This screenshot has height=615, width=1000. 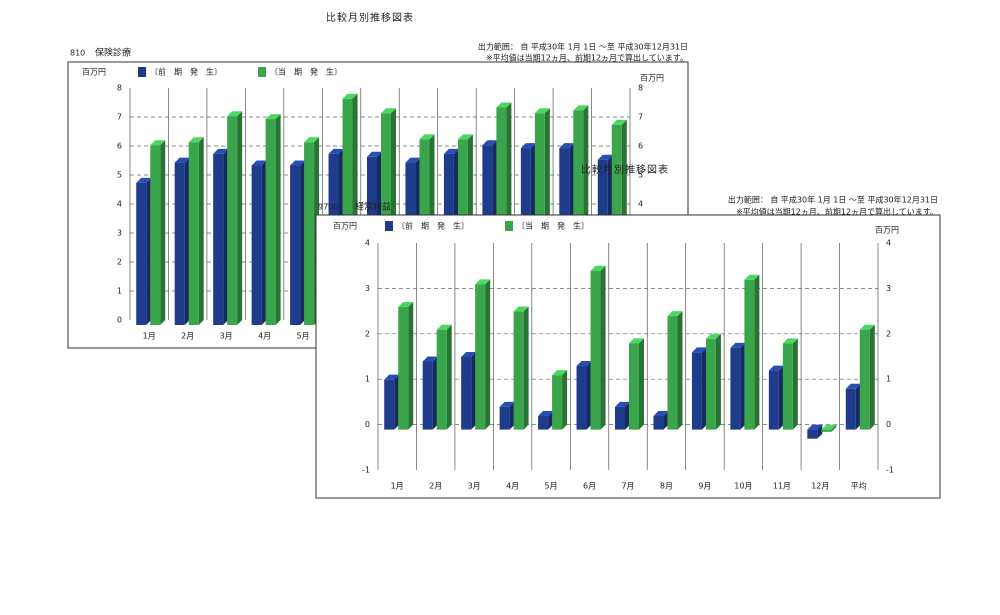 What do you see at coordinates (370, 17) in the screenshot?
I see `chart-title: 比較月別推移図表` at bounding box center [370, 17].